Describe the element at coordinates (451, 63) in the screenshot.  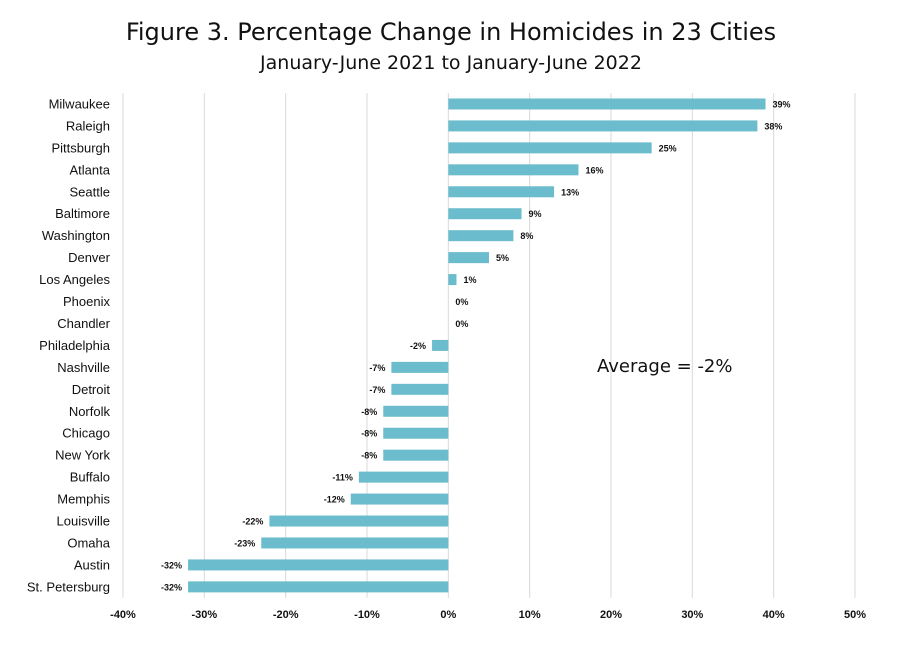
I see `chart-subtitle: January-June 2021 to January-June 2022` at that location.